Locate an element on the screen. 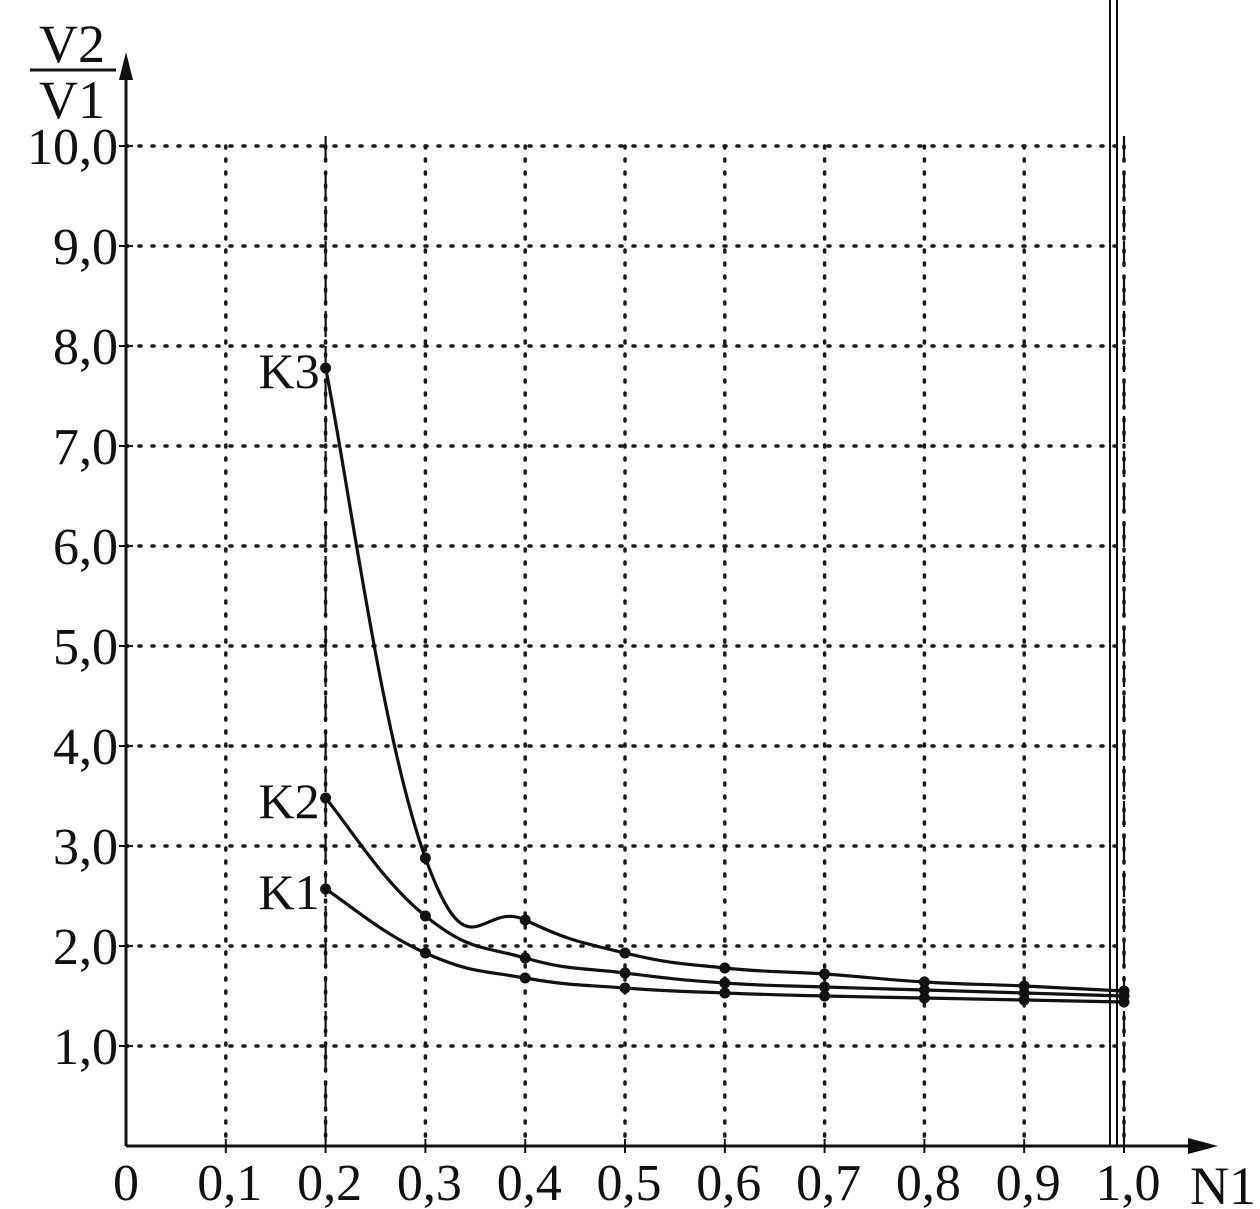  series-line-k1 is located at coordinates (724, 945).